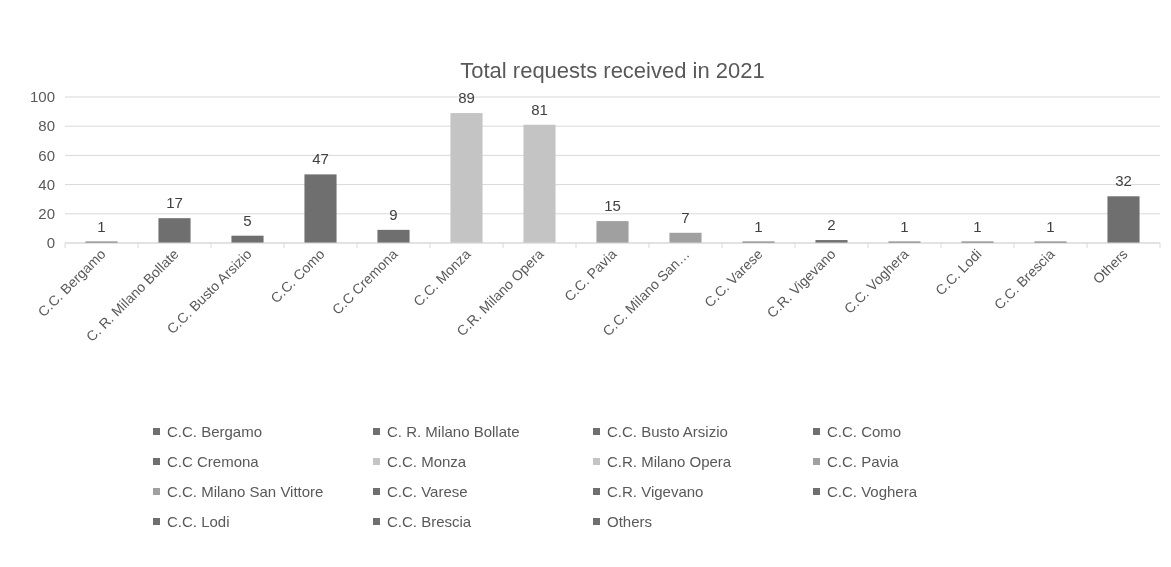 This screenshot has width=1171, height=567. Describe the element at coordinates (863, 462) in the screenshot. I see `legend-label: C.C. Pavia` at that location.